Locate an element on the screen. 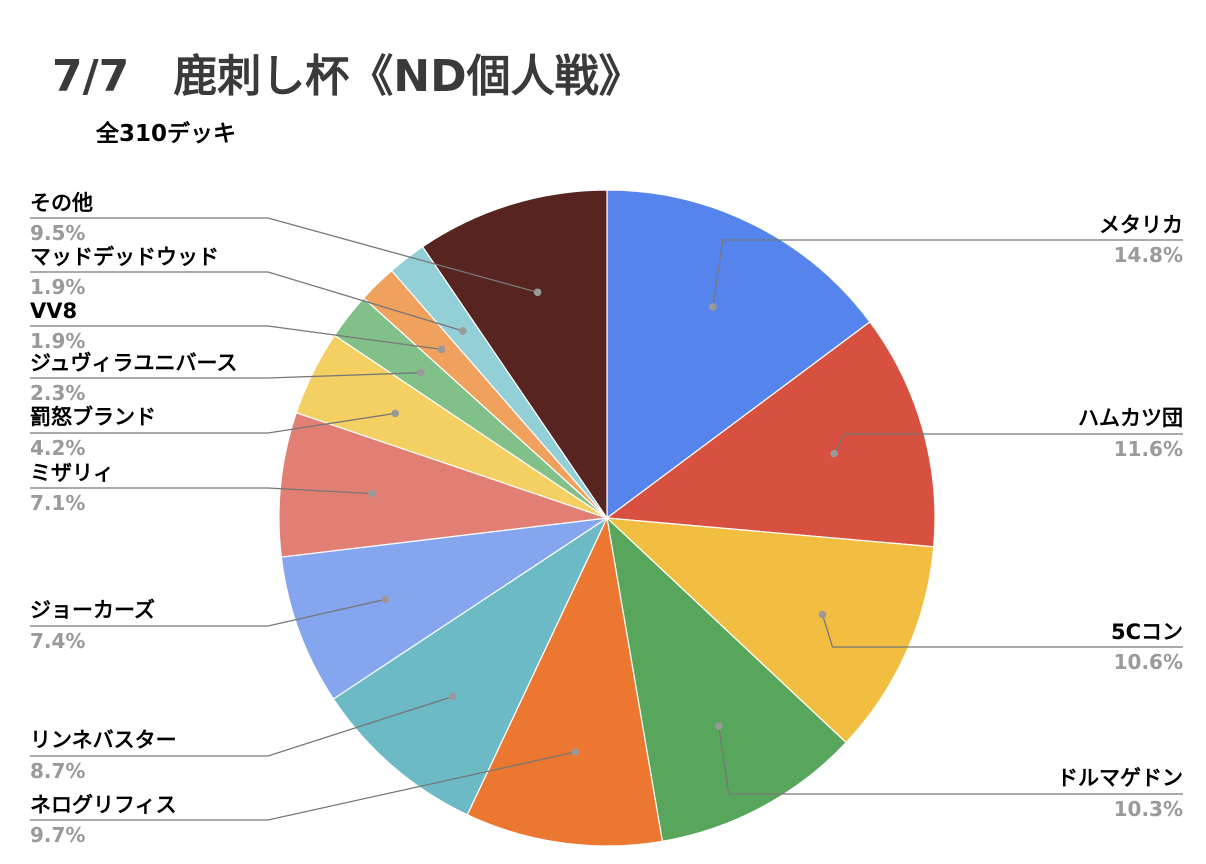  chart-title: 7/7 鹿刺し杯《ND個人戦》 is located at coordinates (347, 76).